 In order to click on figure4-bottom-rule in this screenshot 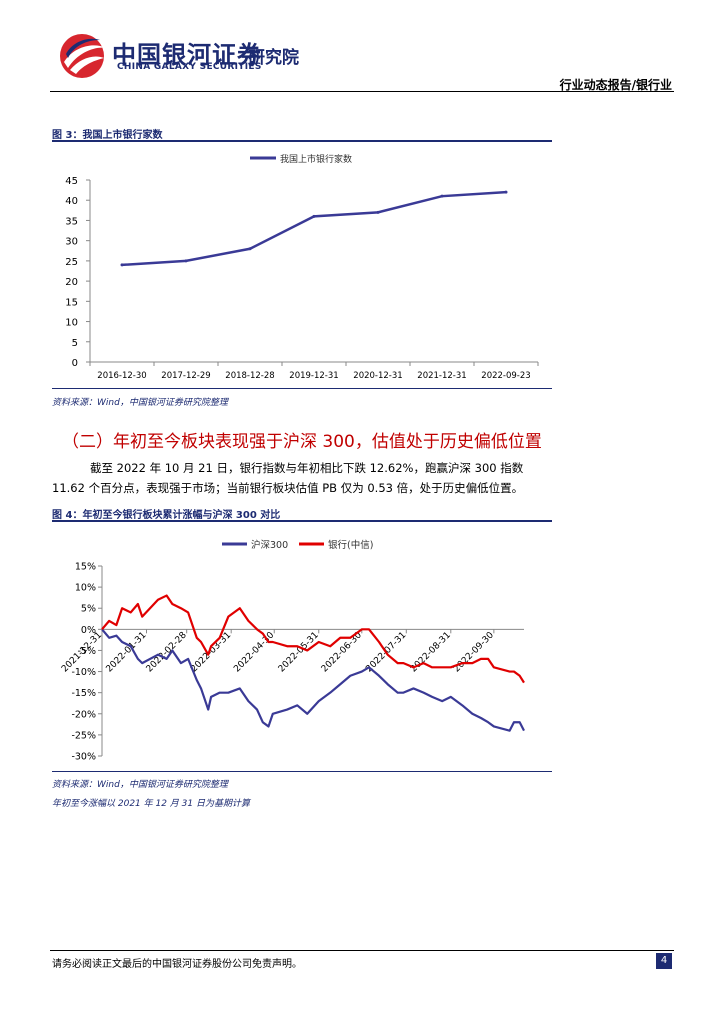, I will do `click(302, 771)`.